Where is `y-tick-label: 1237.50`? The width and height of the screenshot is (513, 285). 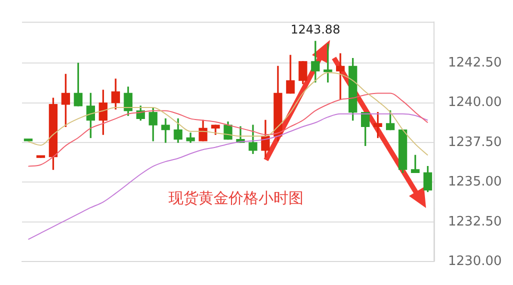
y-tick-label: 1237.50 is located at coordinates (475, 142).